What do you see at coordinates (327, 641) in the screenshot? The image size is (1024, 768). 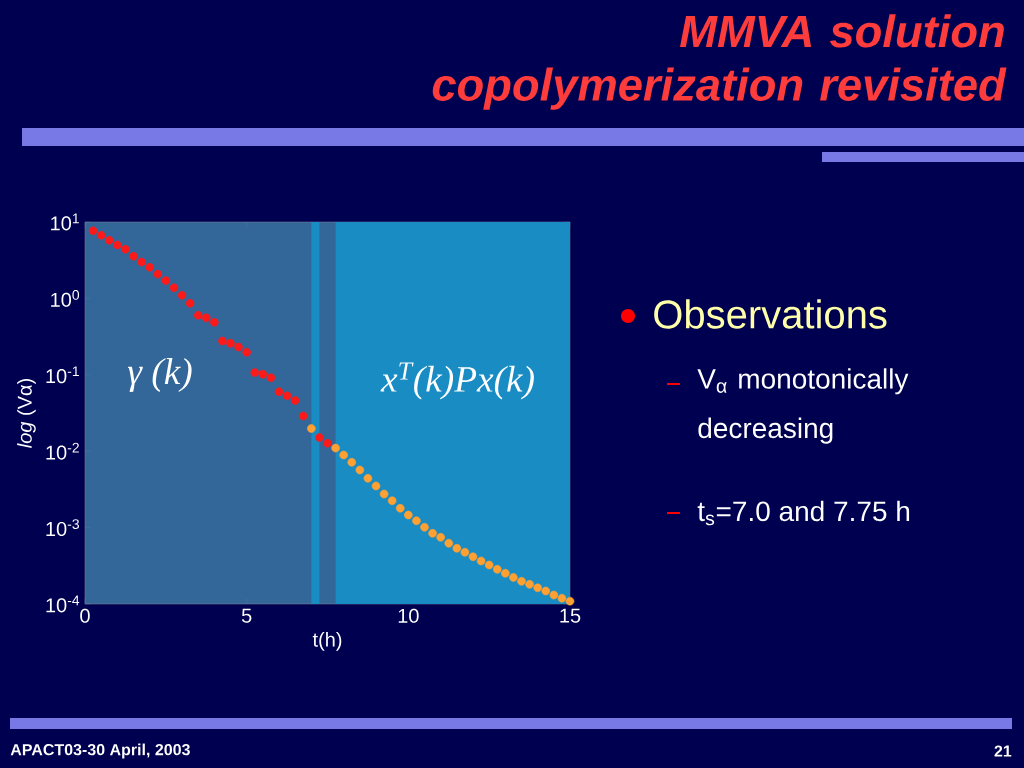 I see `x-axis-title: t(h)` at bounding box center [327, 641].